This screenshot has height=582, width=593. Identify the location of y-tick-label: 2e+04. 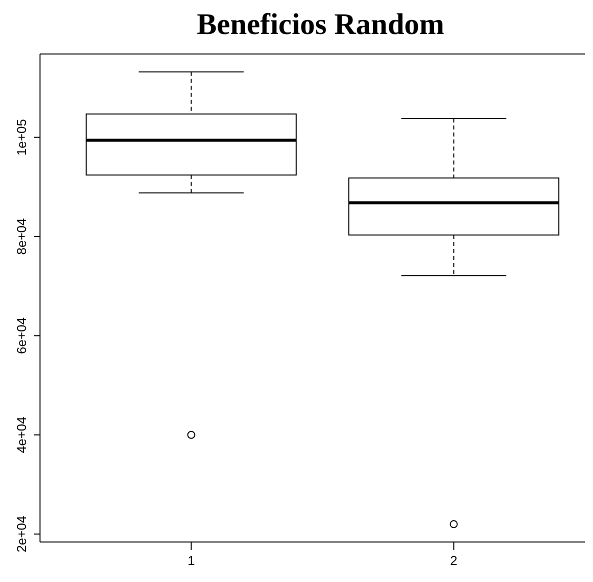
(21, 534).